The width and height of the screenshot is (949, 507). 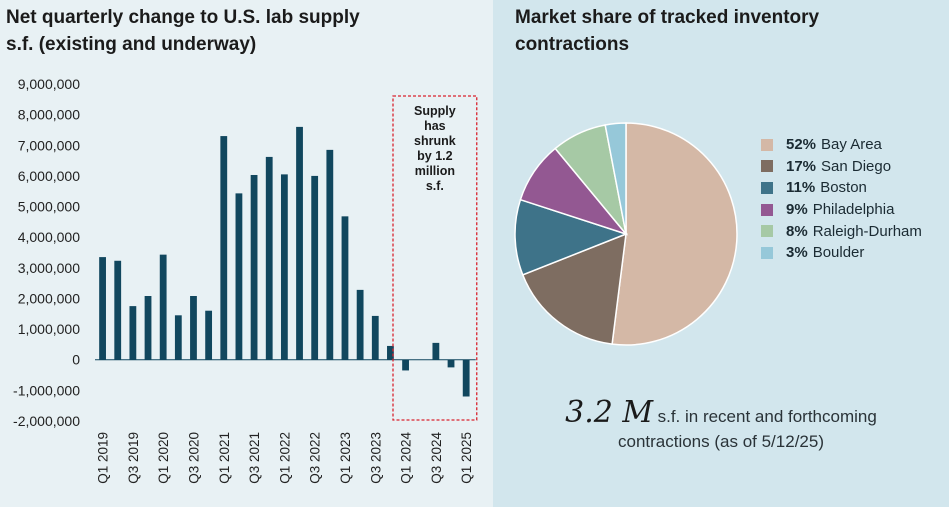 What do you see at coordinates (224, 248) in the screenshot?
I see `bar-Q1-2021` at bounding box center [224, 248].